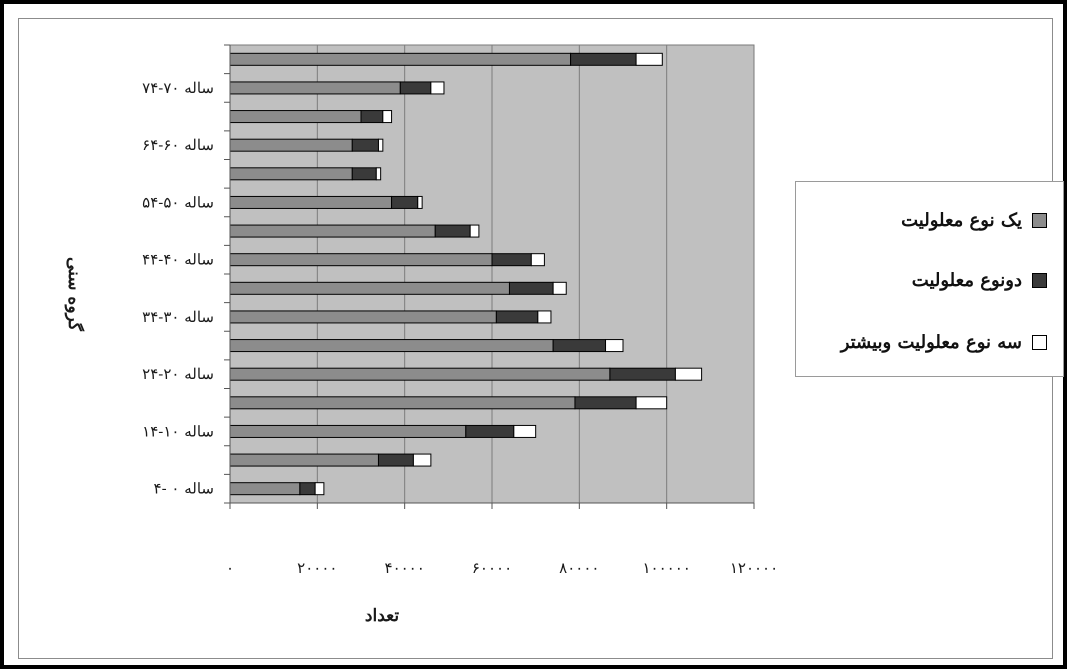 This screenshot has width=1067, height=669. I want to click on legend-label-three-plus-disabilities: سه نوع معلولیت وبیشتر, so click(931, 342).